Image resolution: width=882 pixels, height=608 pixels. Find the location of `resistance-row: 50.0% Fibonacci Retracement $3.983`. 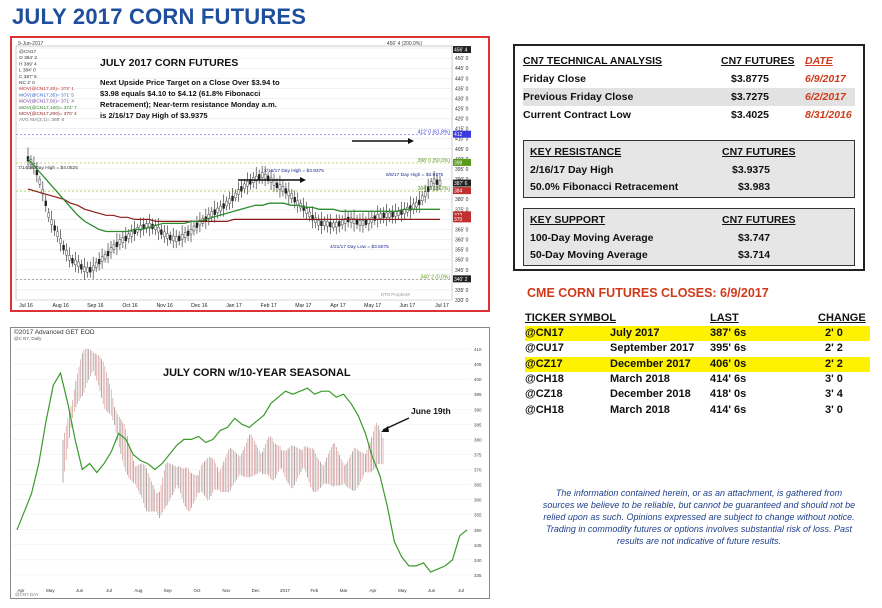

resistance-row: 50.0% Fibonacci Retracement $3.983 is located at coordinates (689, 187).